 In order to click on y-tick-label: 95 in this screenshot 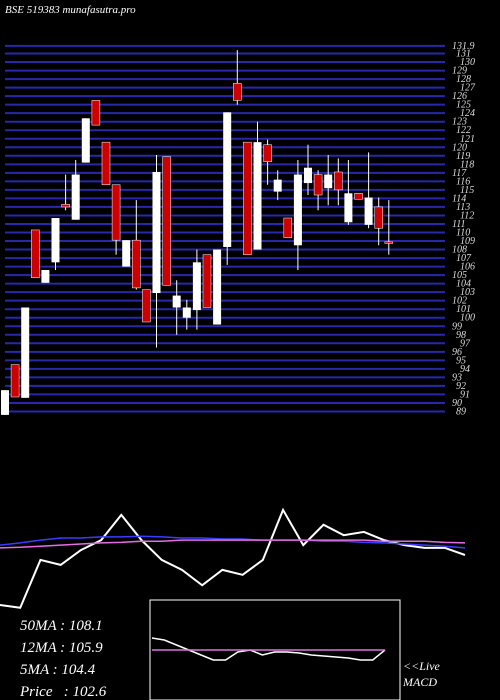, I will do `click(461, 360)`.